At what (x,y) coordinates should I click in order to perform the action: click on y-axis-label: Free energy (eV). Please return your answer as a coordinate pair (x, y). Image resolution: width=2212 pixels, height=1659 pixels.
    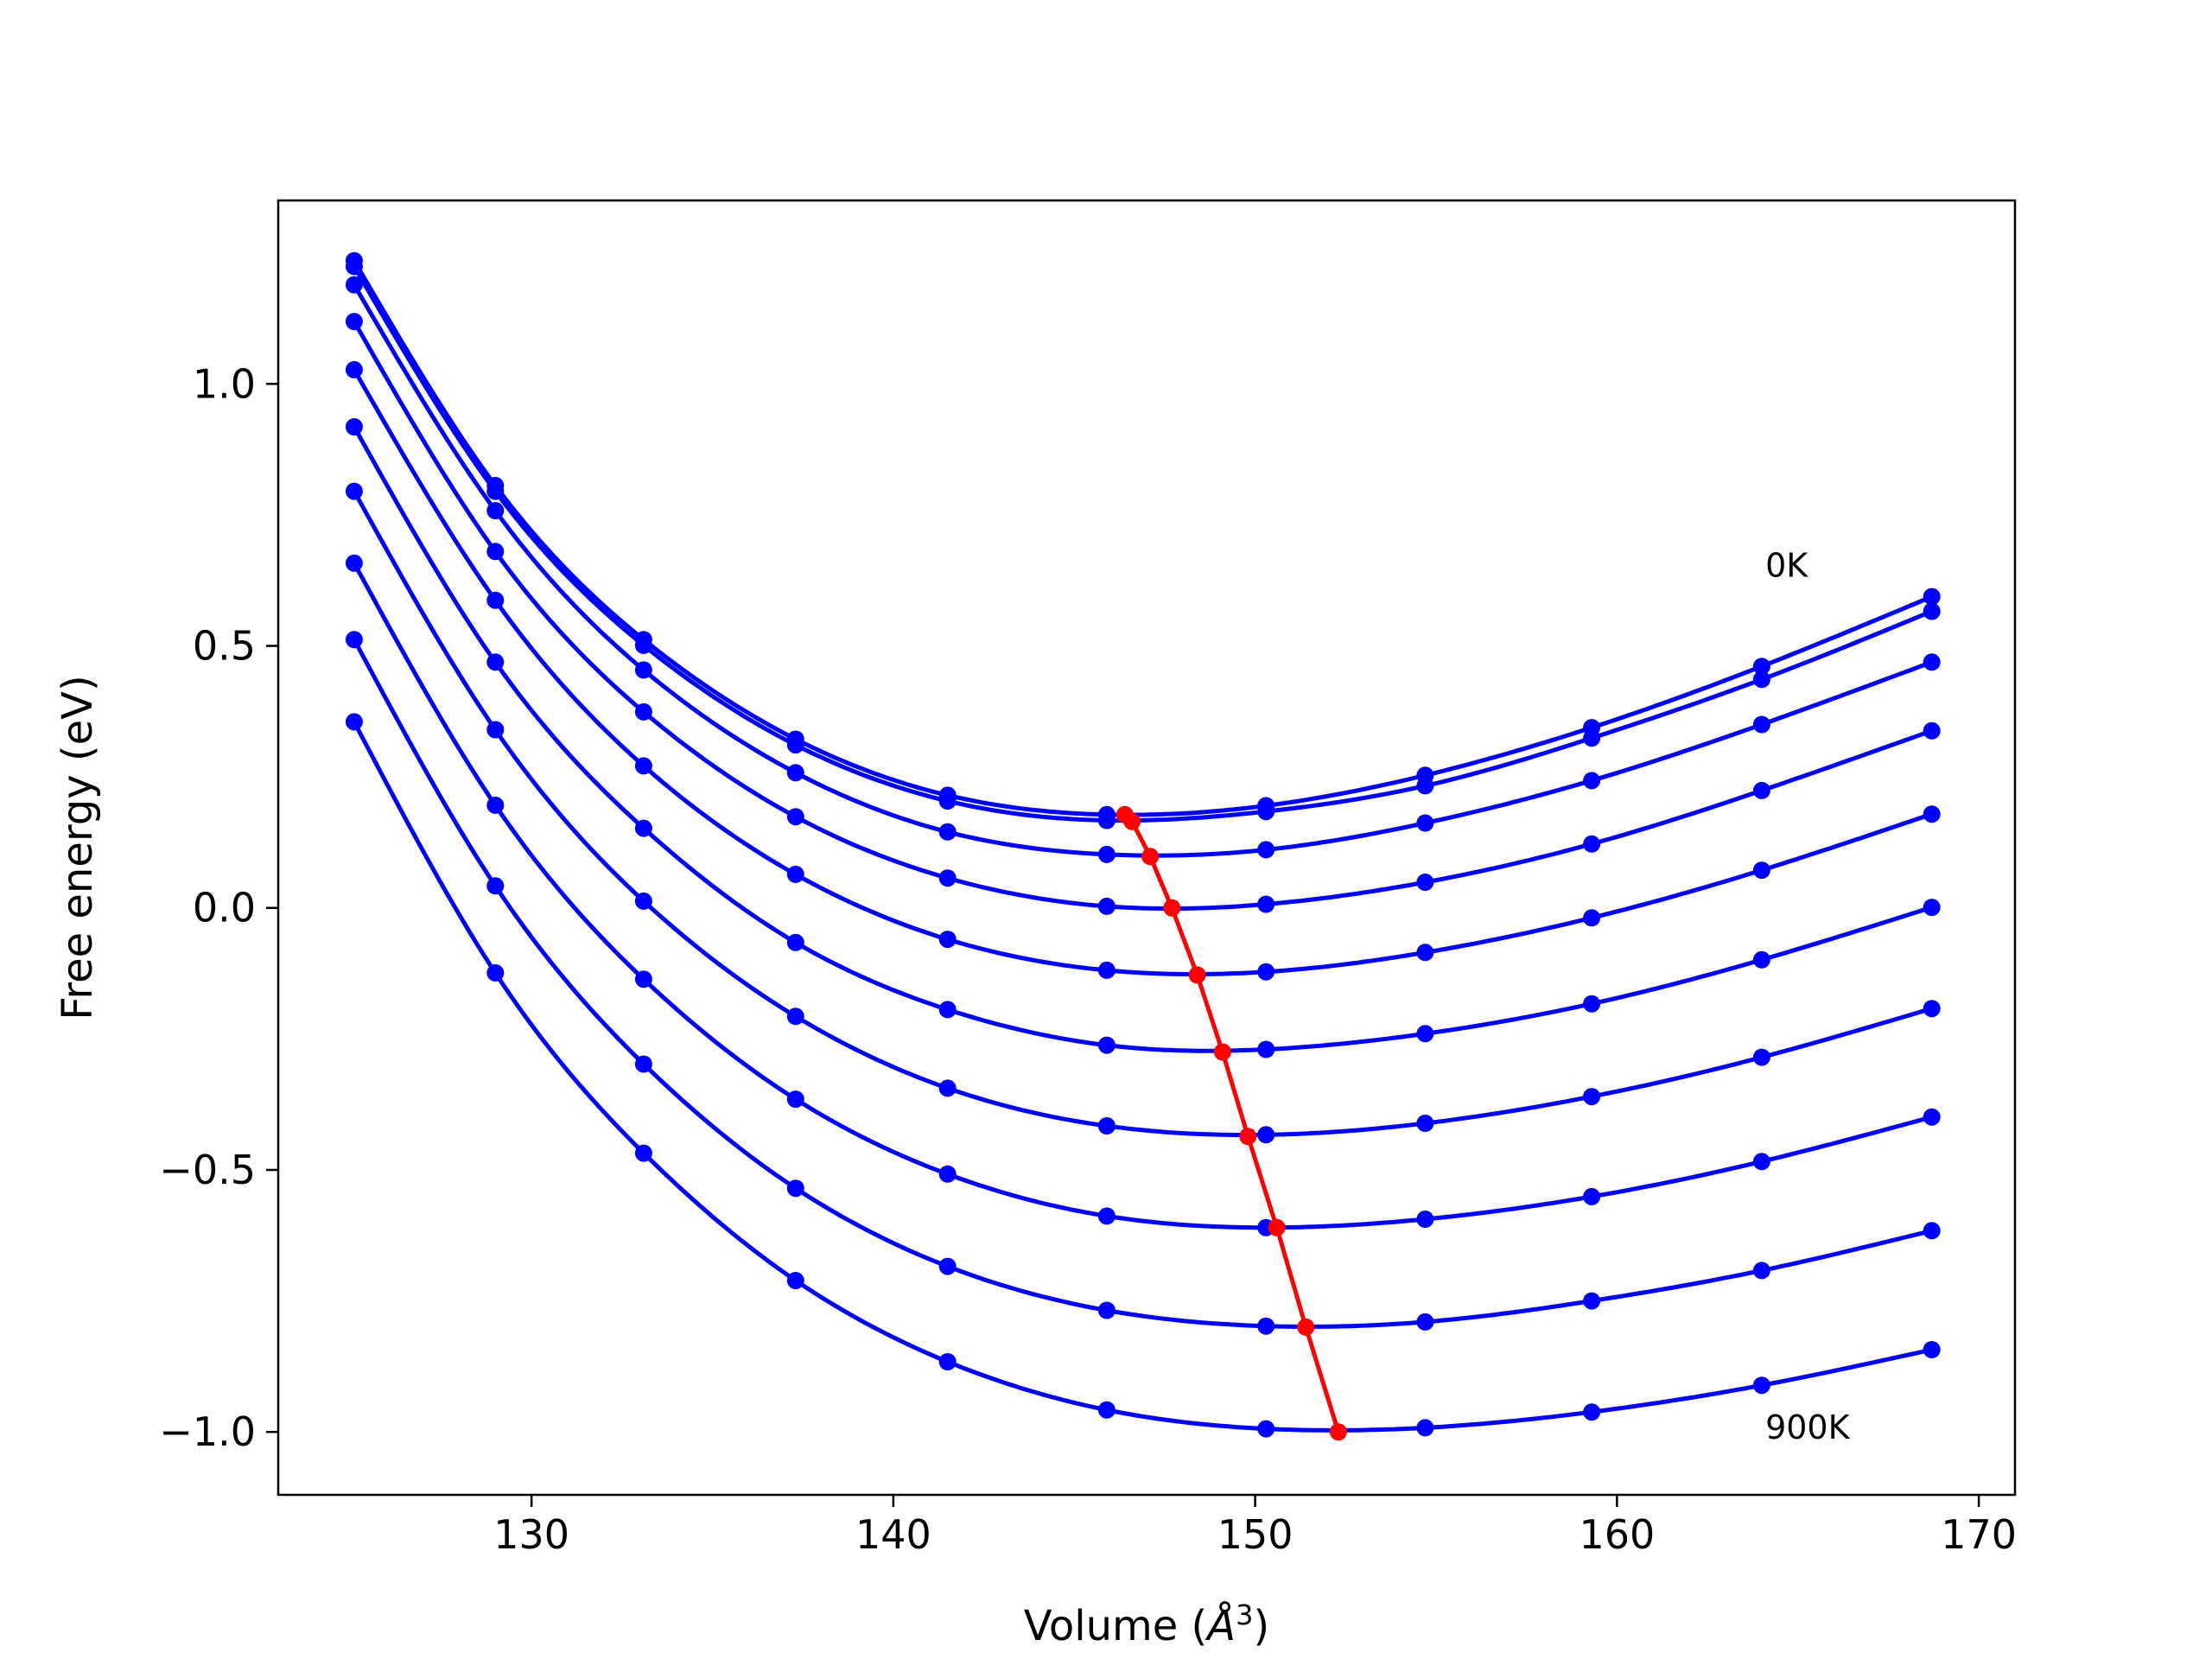
    Looking at the image, I should click on (78, 847).